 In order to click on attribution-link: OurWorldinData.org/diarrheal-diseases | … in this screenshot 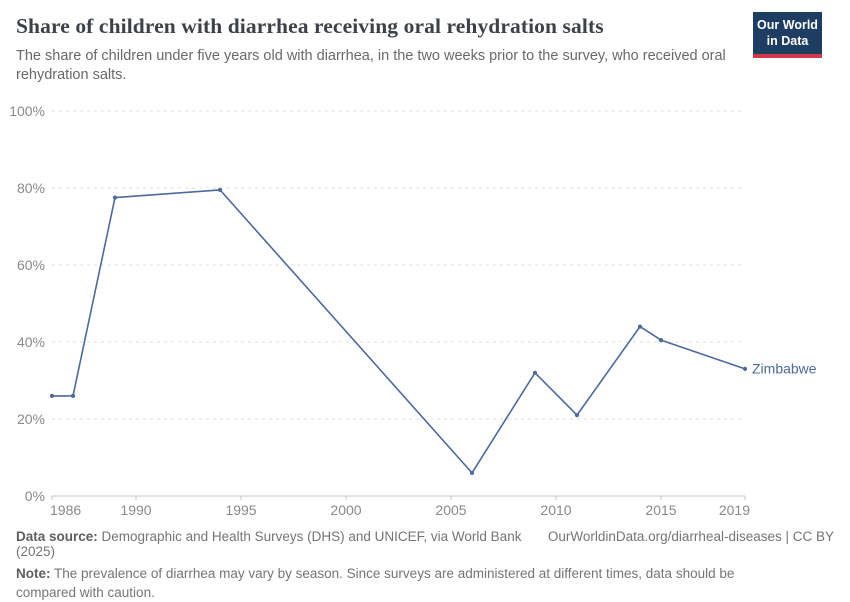, I will do `click(690, 536)`.